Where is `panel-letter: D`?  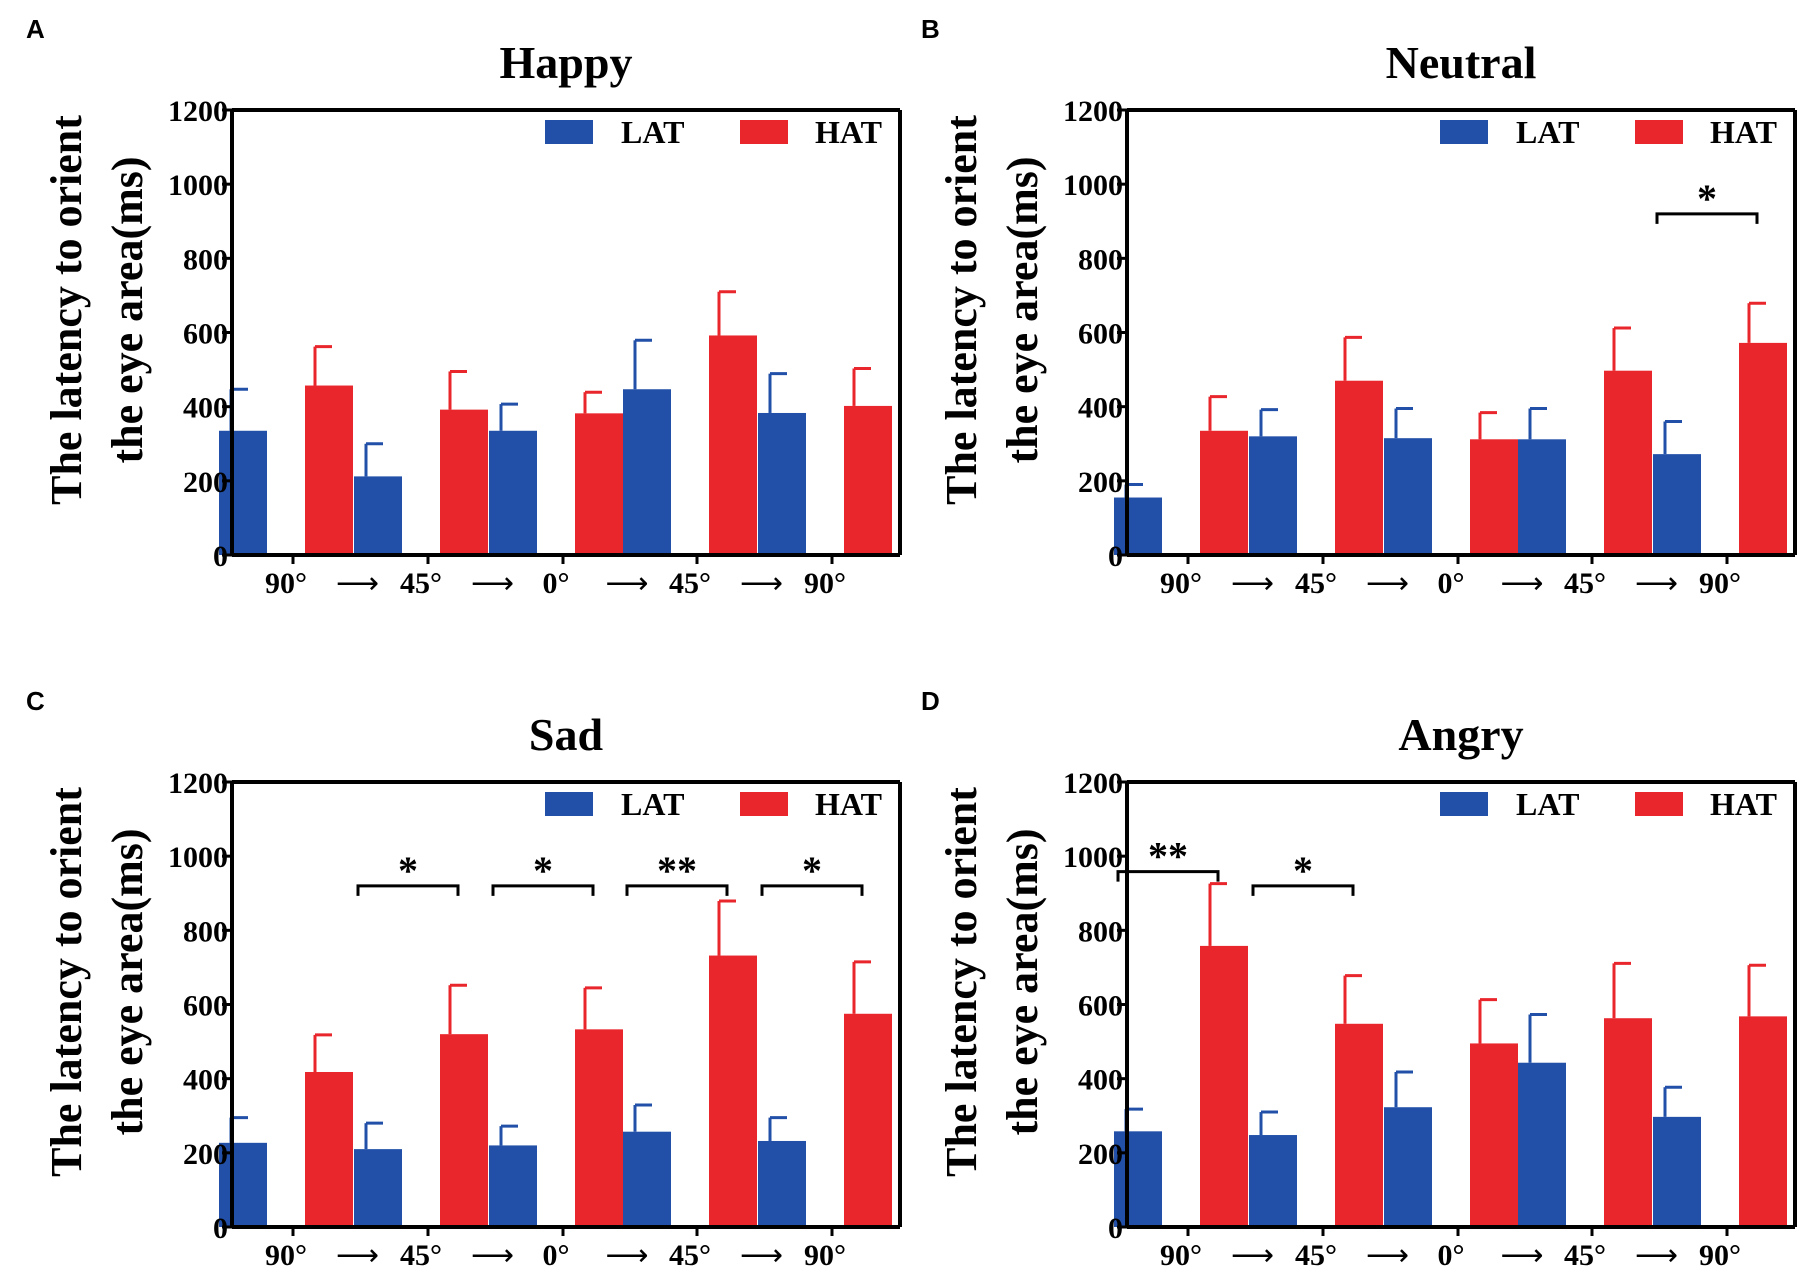 panel-letter: D is located at coordinates (930, 701).